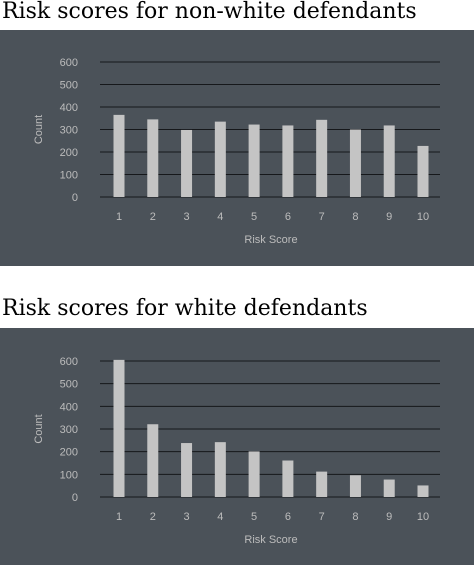 The width and height of the screenshot is (474, 565). Describe the element at coordinates (185, 308) in the screenshot. I see `chart-title-white: Risk scores for white defendants` at that location.